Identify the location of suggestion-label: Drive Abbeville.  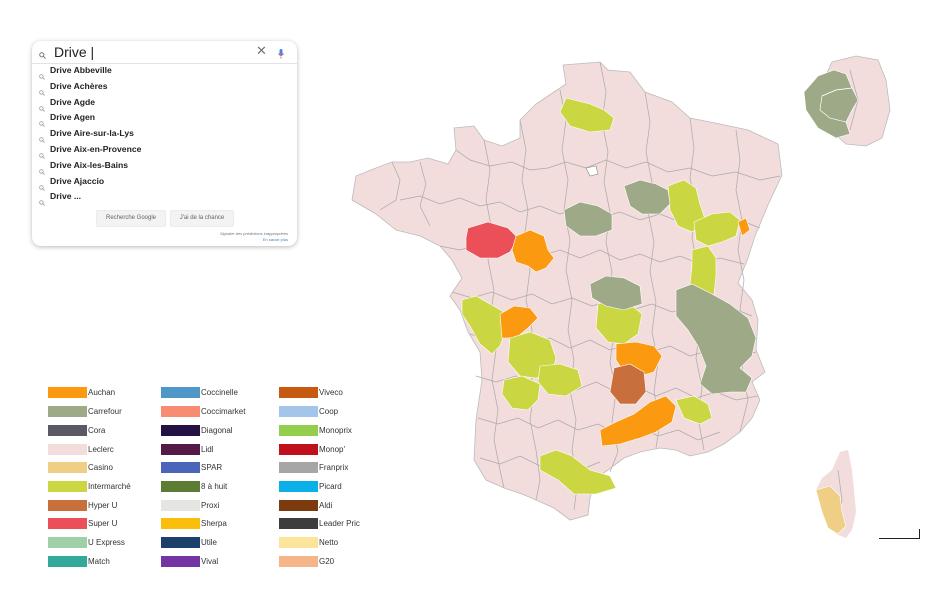
(81, 70).